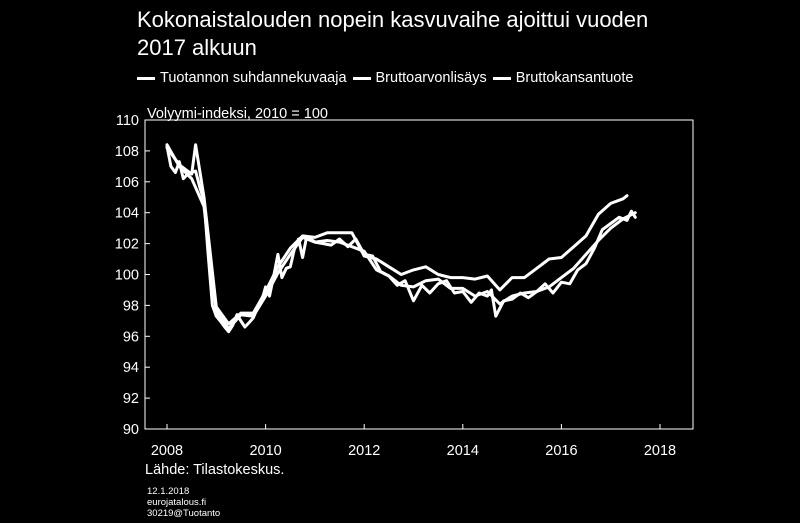 The image size is (800, 523). What do you see at coordinates (127, 183) in the screenshot?
I see `y-tick-label: 106` at bounding box center [127, 183].